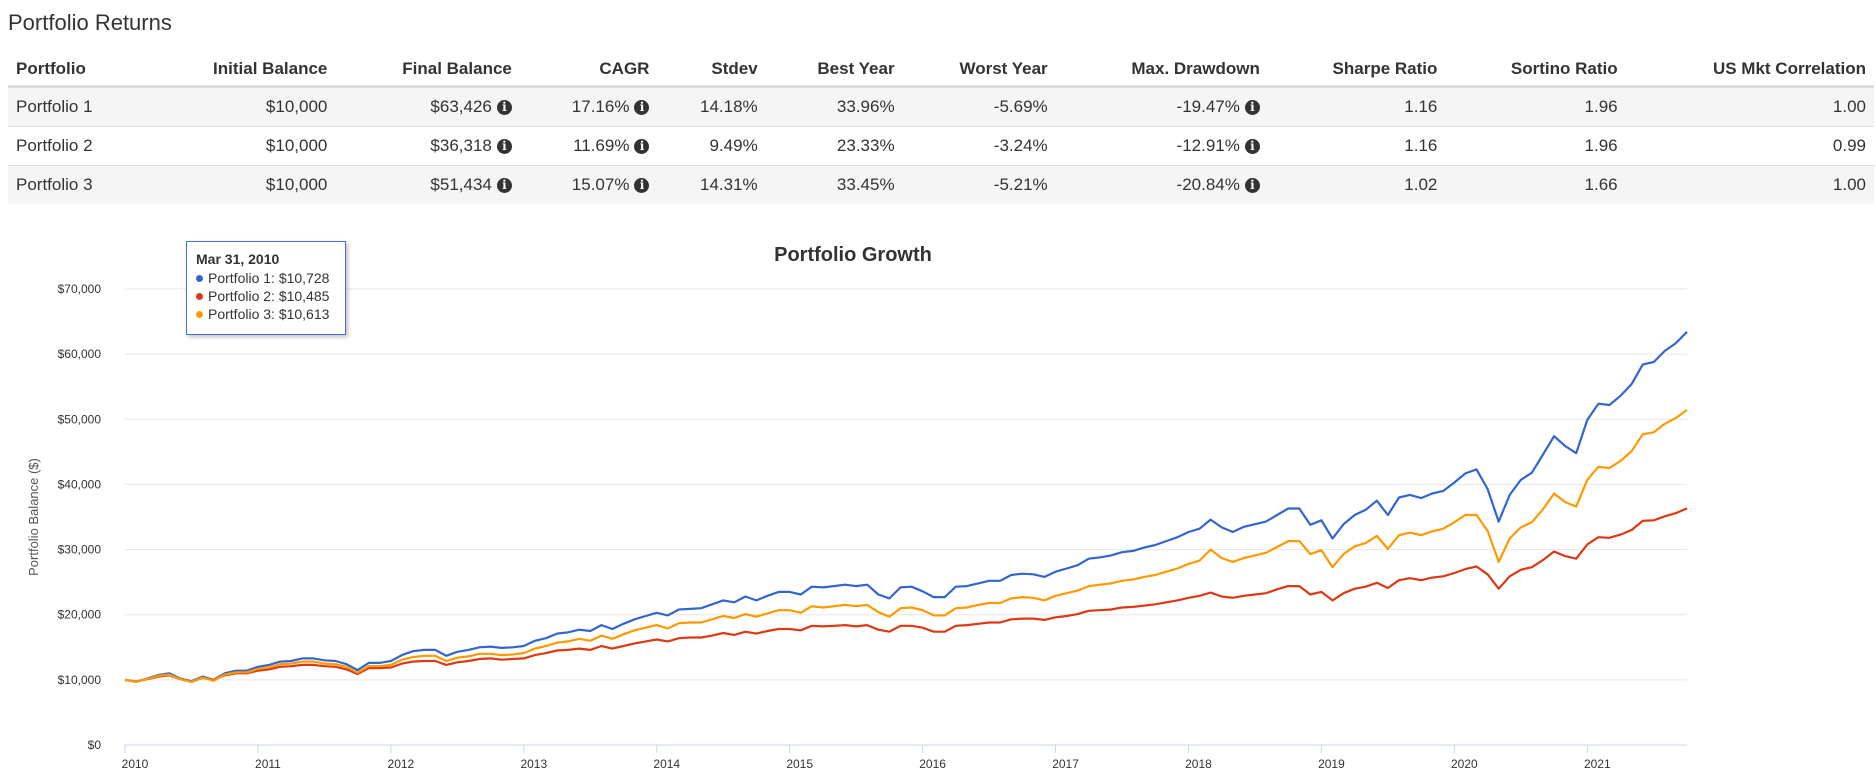 The width and height of the screenshot is (1876, 774). Describe the element at coordinates (799, 764) in the screenshot. I see `x-tick-label: 2015` at that location.